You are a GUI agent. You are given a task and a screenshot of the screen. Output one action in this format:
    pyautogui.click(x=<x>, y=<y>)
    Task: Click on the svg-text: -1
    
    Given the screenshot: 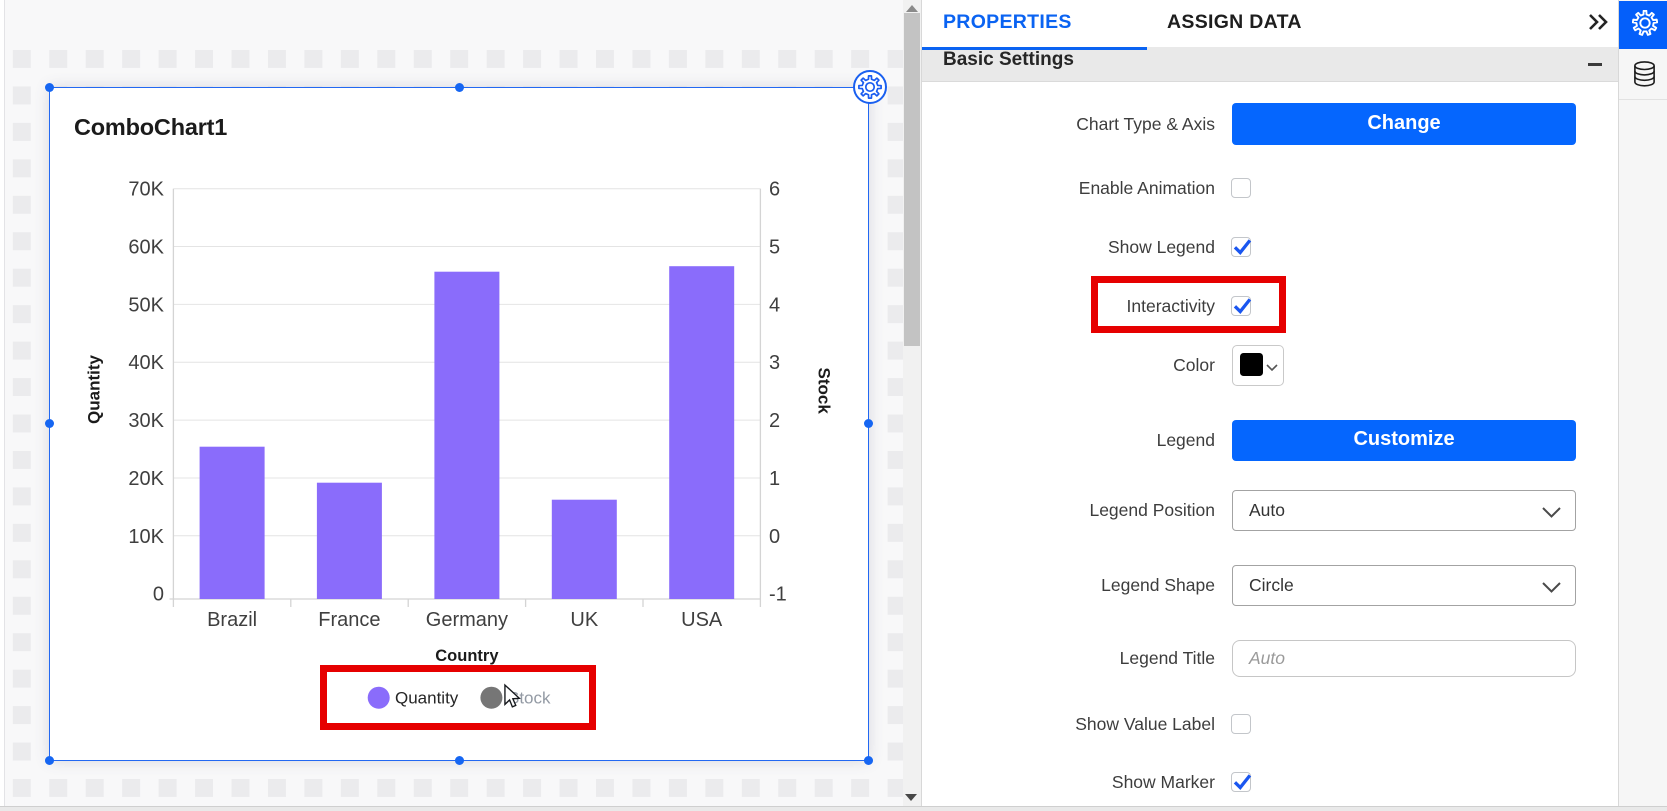 What is the action you would take?
    pyautogui.click(x=778, y=595)
    